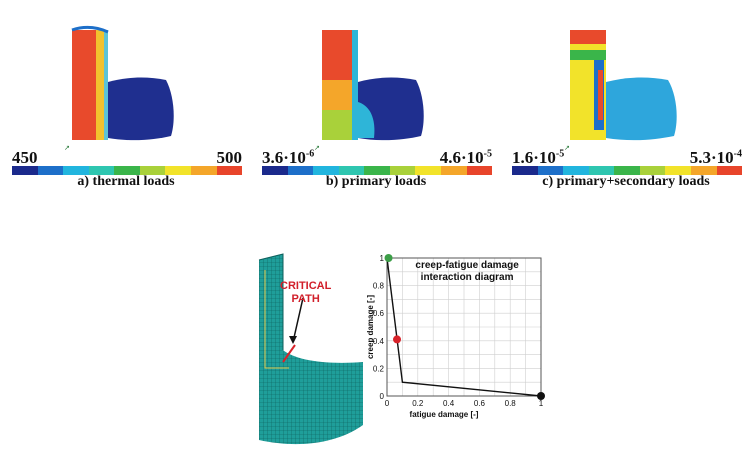 The image size is (750, 459). What do you see at coordinates (626, 181) in the screenshot?
I see `panel-caption: c) primary+secondary loads` at bounding box center [626, 181].